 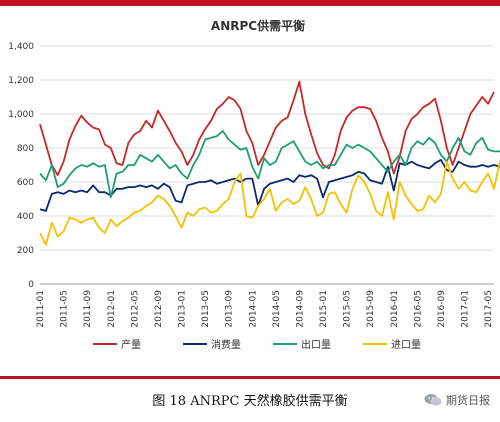 I want to click on x-tick-label: 2017-01, so click(x=466, y=309).